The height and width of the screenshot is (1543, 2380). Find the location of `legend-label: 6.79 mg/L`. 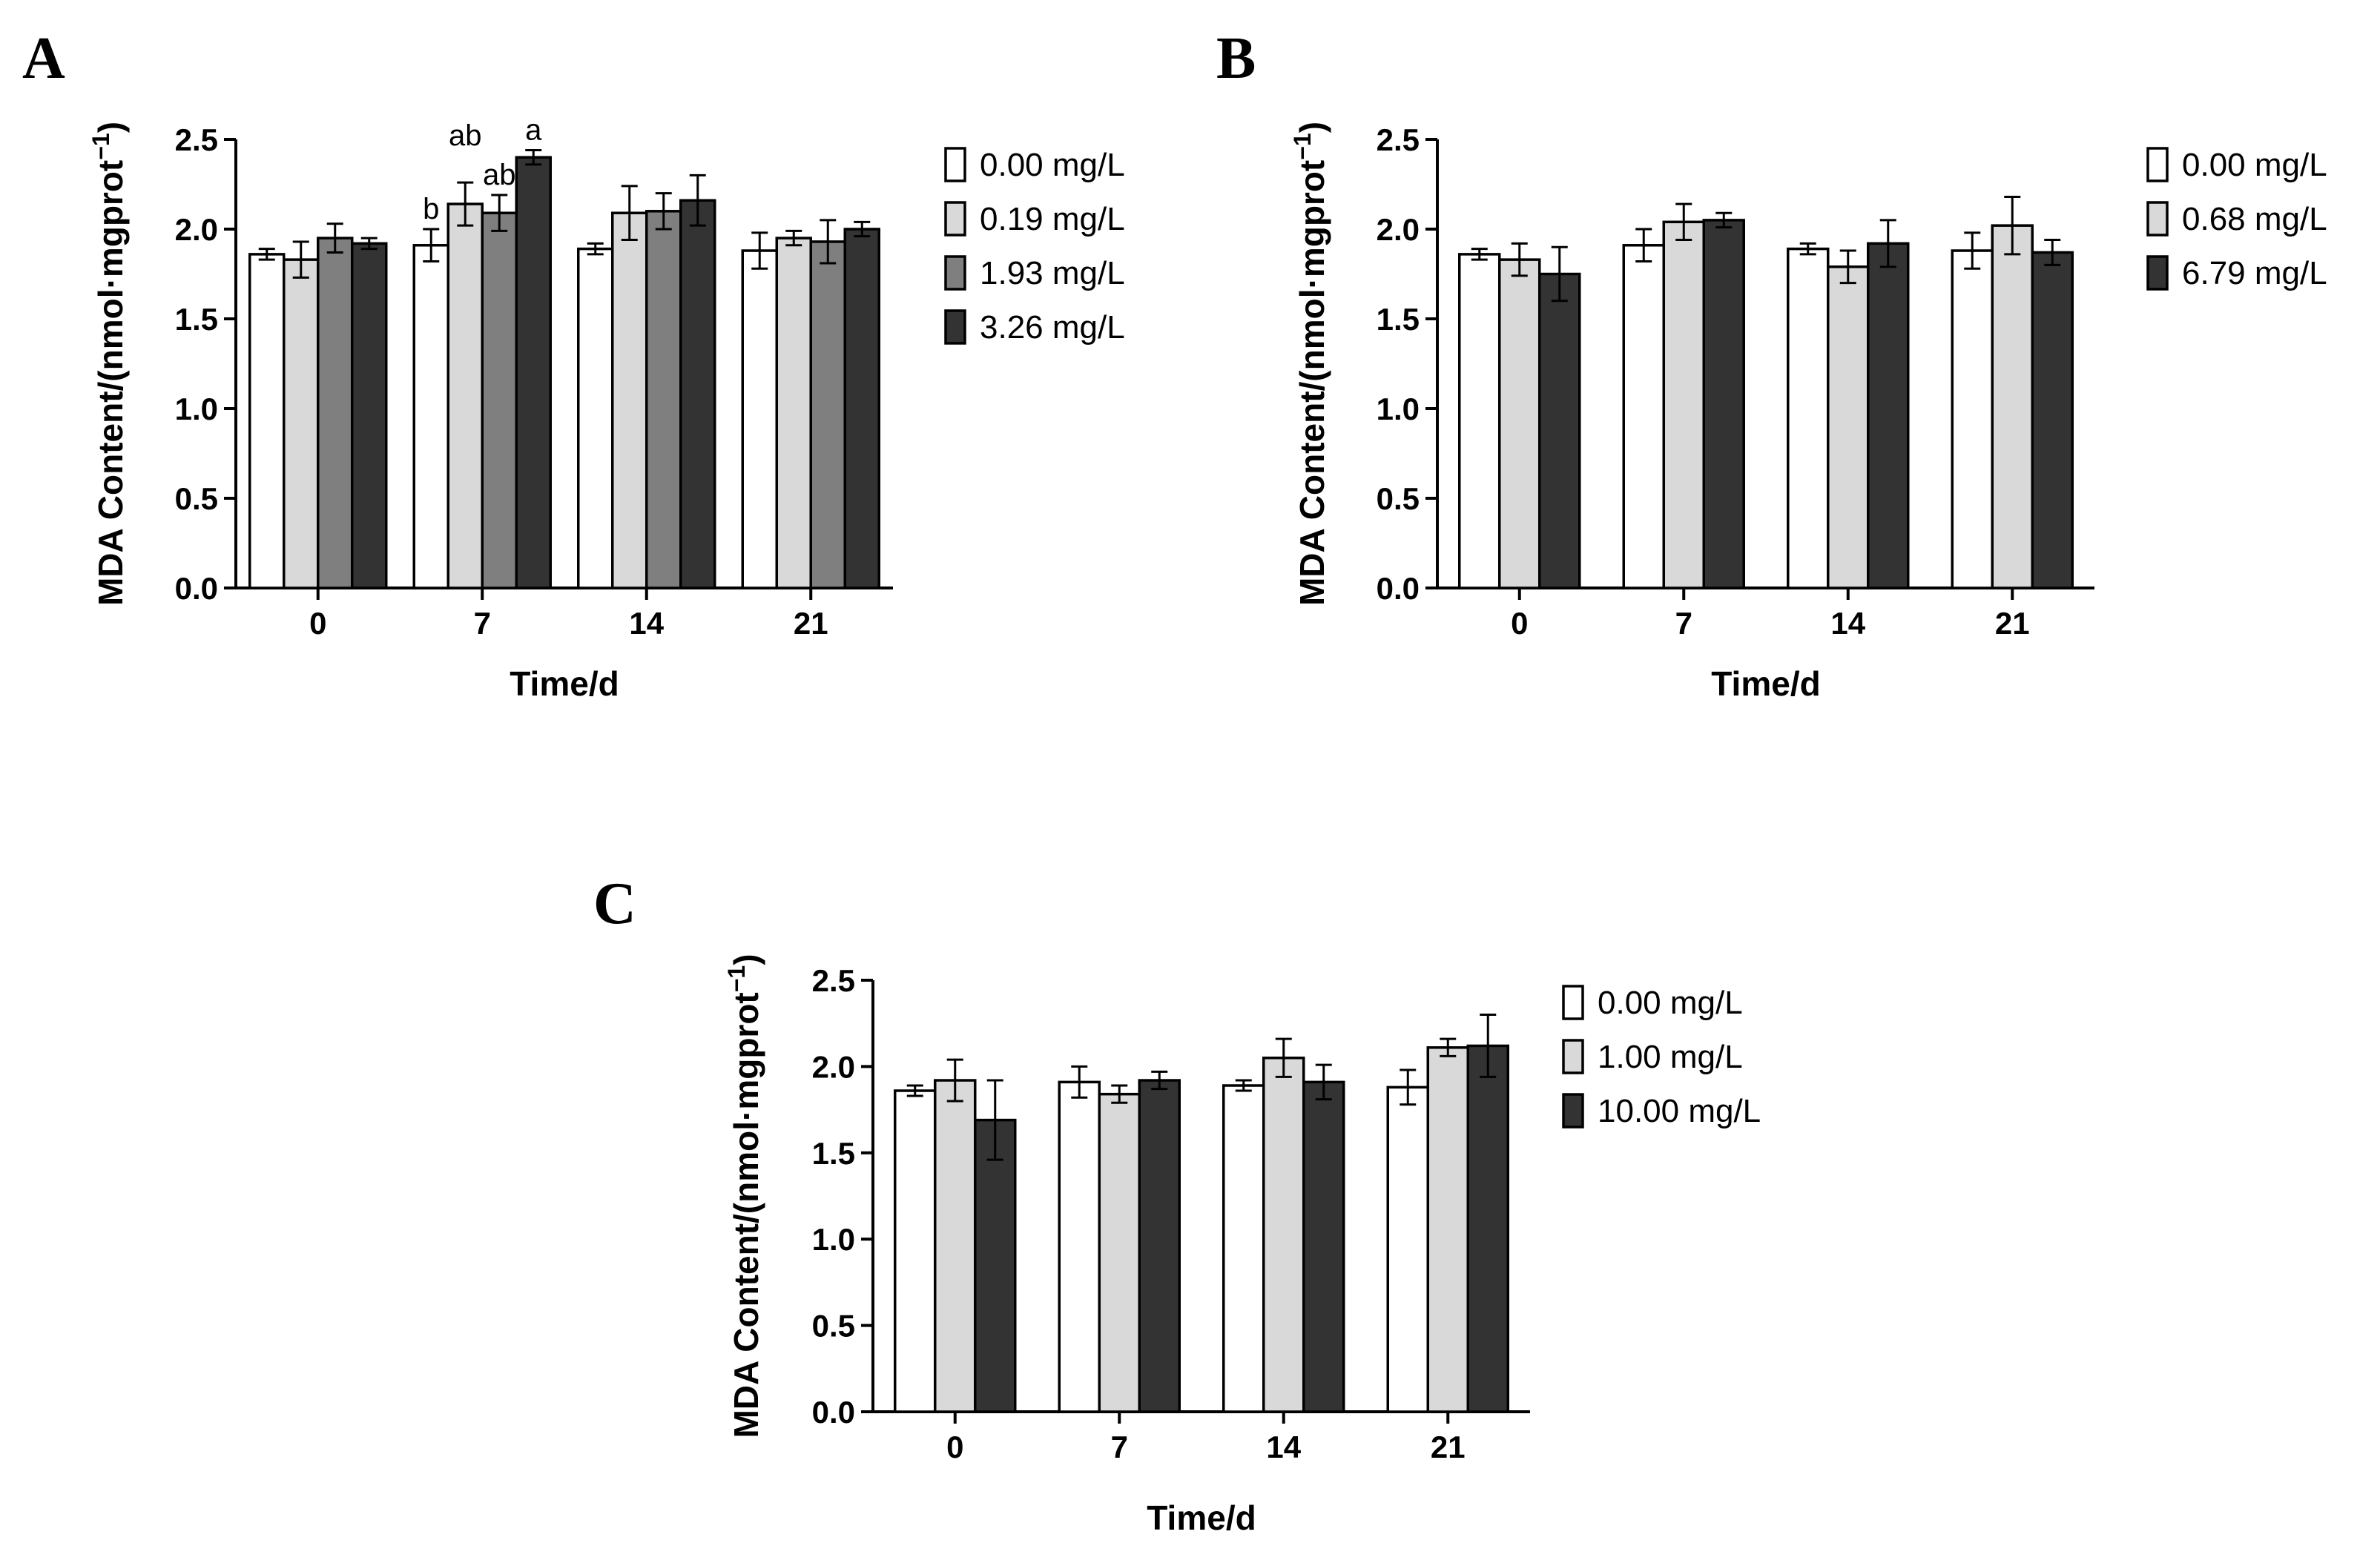

legend-label: 6.79 mg/L is located at coordinates (2254, 273).